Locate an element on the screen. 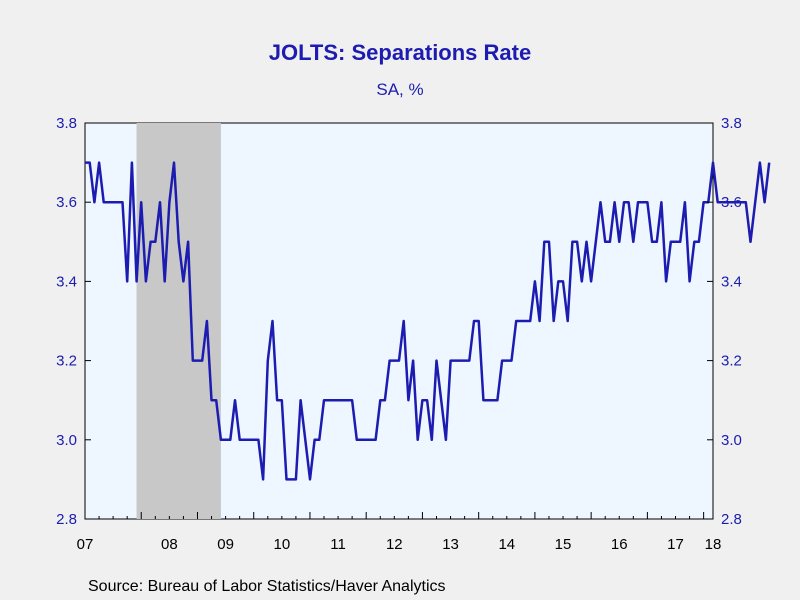 The width and height of the screenshot is (800, 600). y-tick-label-right: 3.2 is located at coordinates (731, 361).